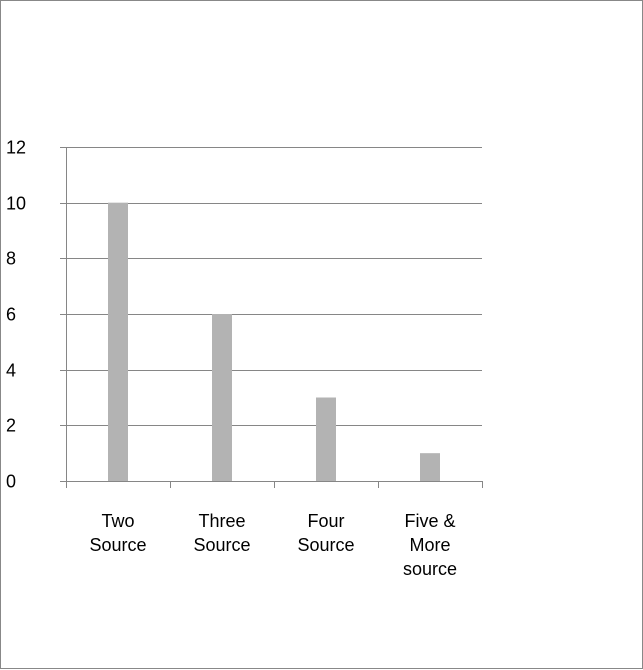 The width and height of the screenshot is (643, 670). I want to click on y-tick-label: 4, so click(11, 371).